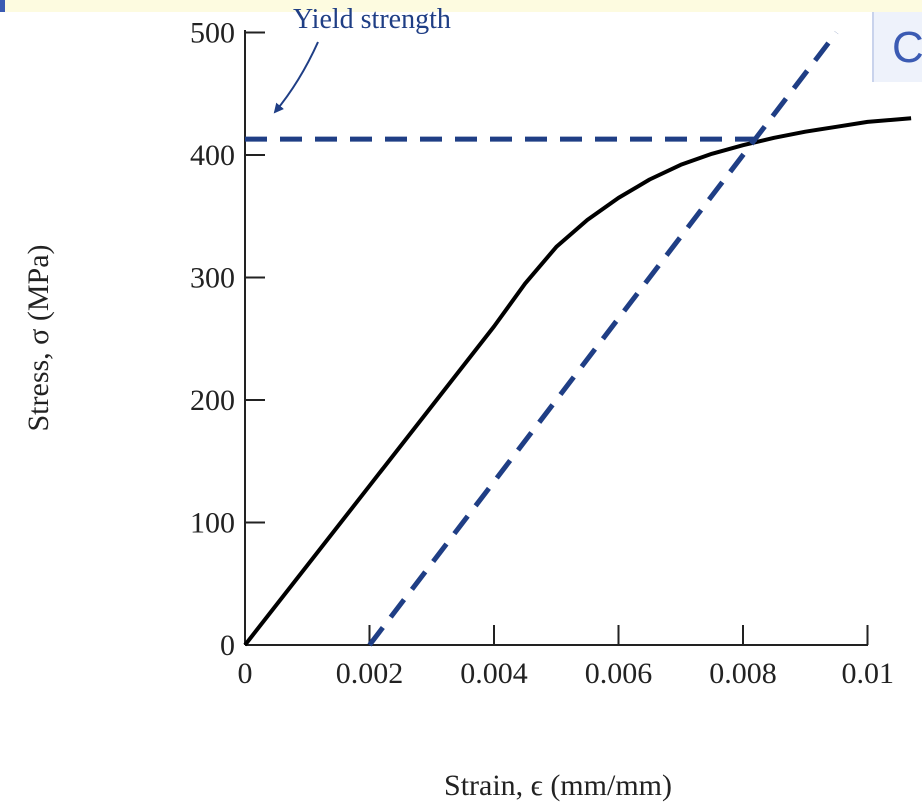 The width and height of the screenshot is (922, 807). Describe the element at coordinates (2, 6) in the screenshot. I see `slide-accent-bar` at that location.